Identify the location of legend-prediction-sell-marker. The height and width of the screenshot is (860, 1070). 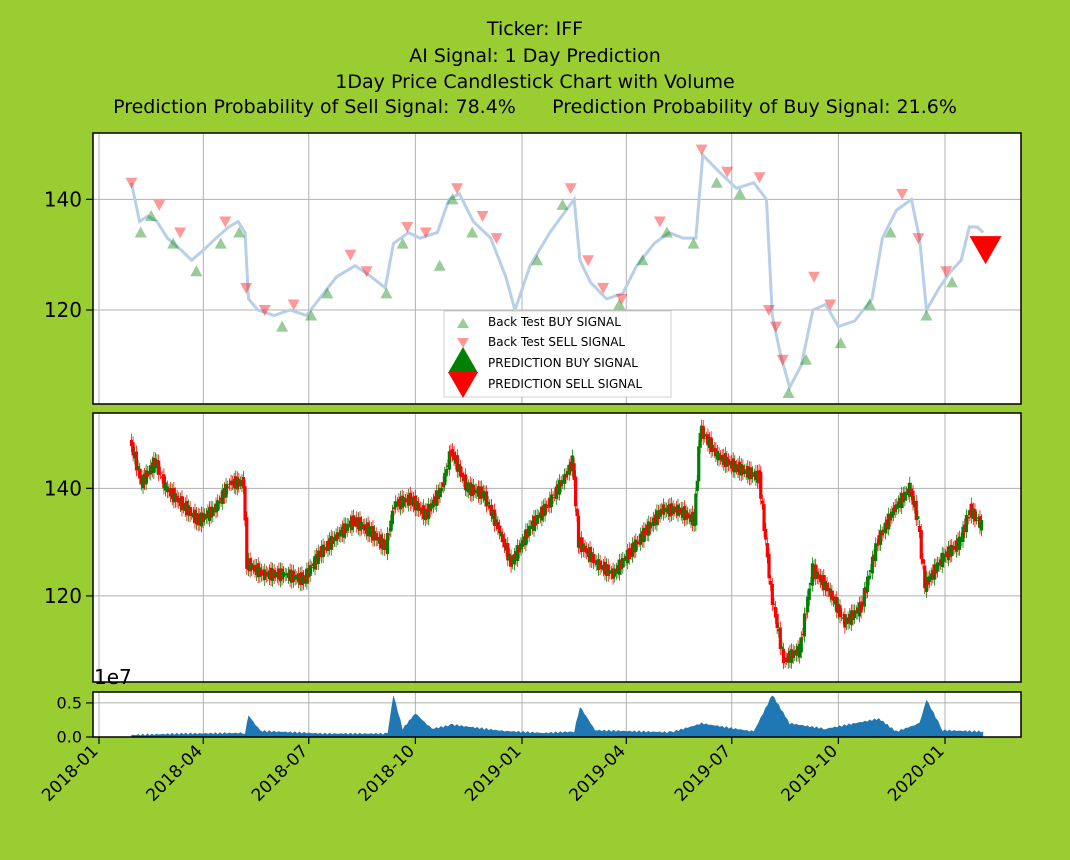
(463, 385).